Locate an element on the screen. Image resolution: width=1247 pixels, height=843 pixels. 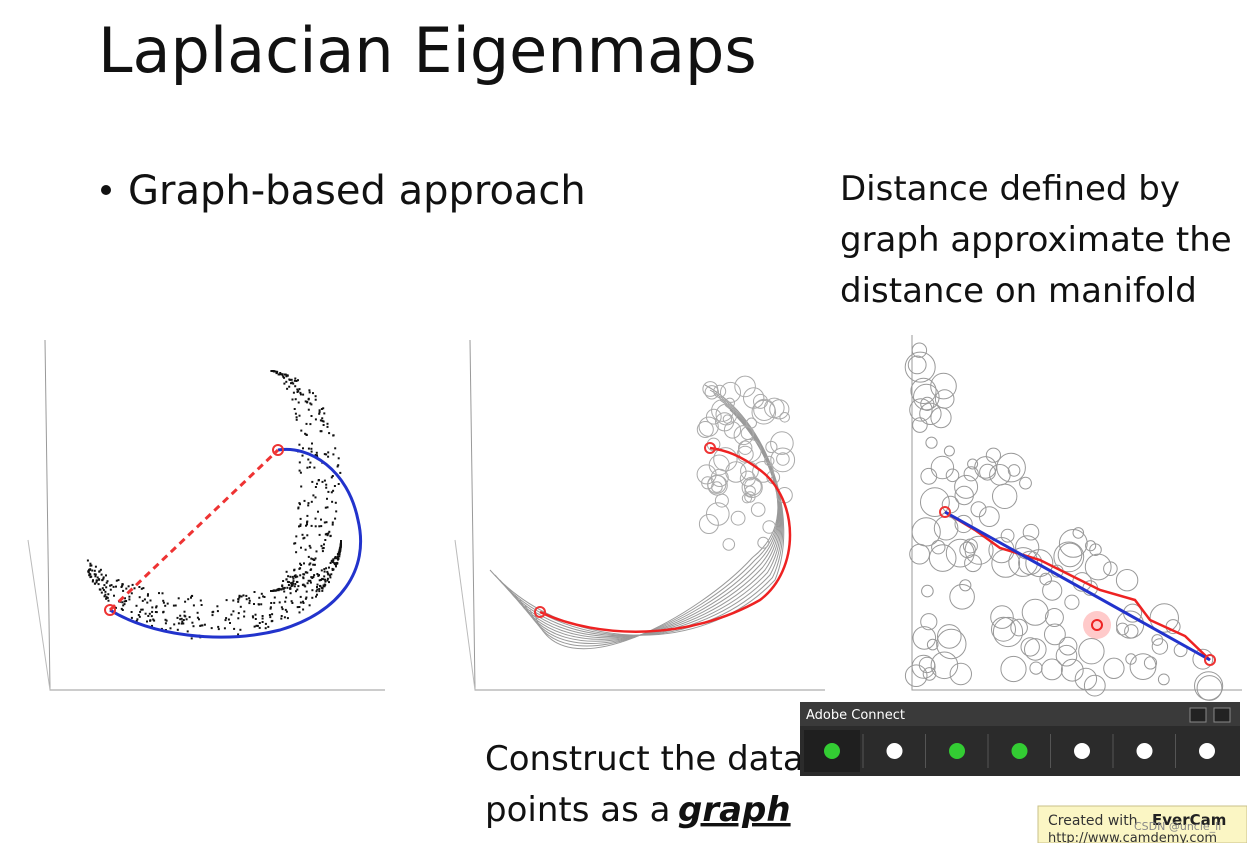
cursor-highlight is located at coordinates (1097, 625).